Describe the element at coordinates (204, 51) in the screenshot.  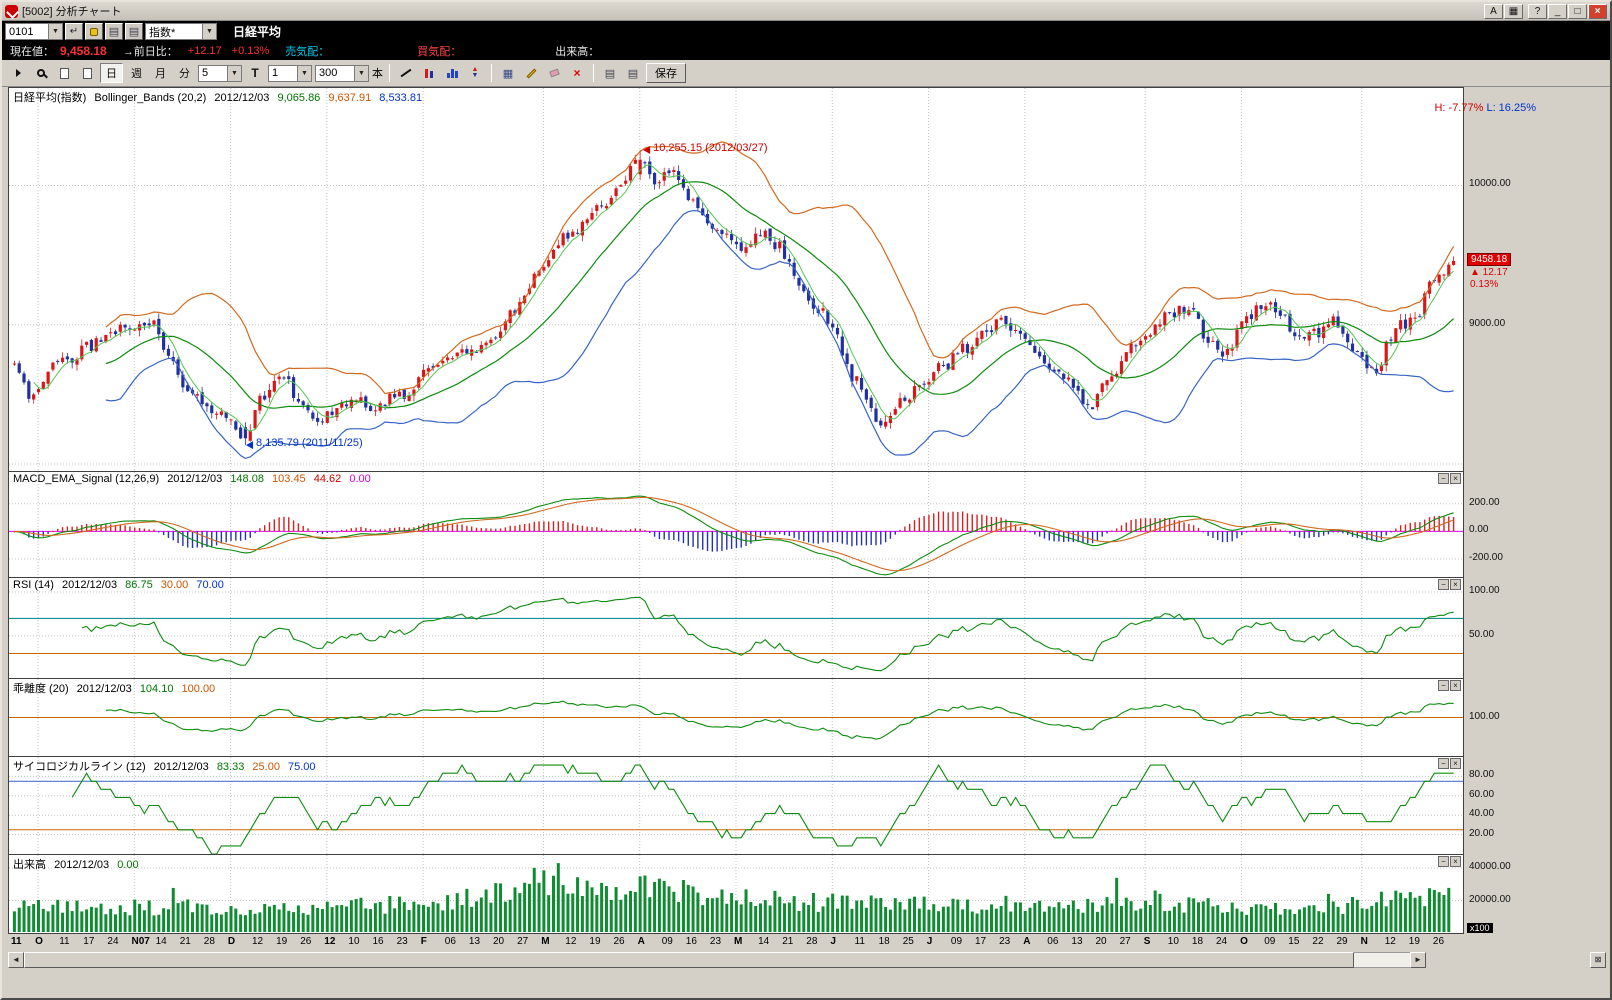
I see `change-value: +12.17` at that location.